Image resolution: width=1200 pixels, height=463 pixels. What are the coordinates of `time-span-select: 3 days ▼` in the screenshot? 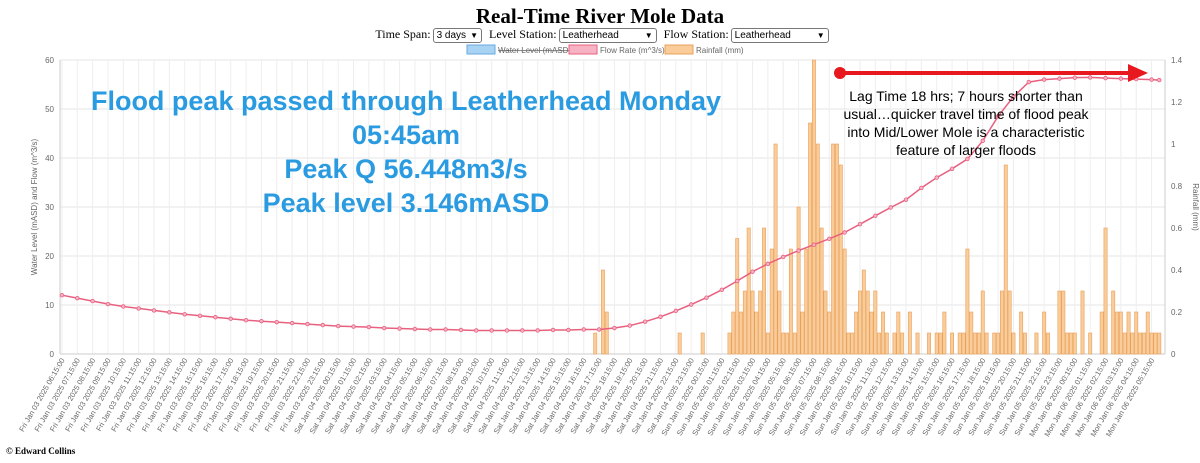 It's located at (457, 35).